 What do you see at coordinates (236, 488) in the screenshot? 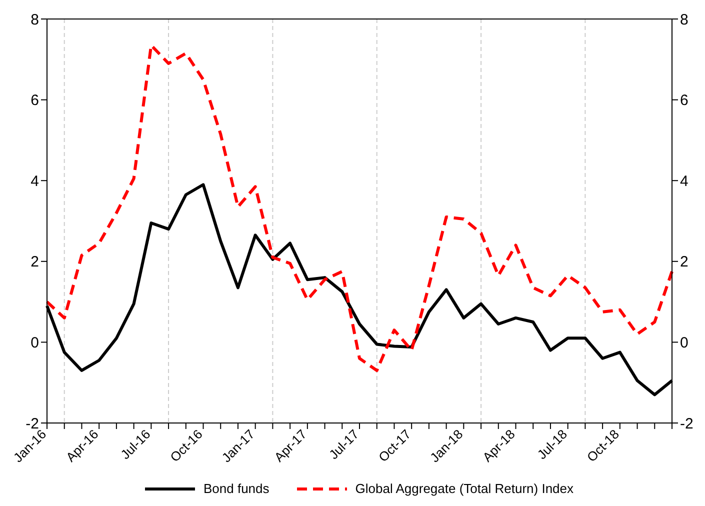
I see `legend-label: Bond funds` at bounding box center [236, 488].